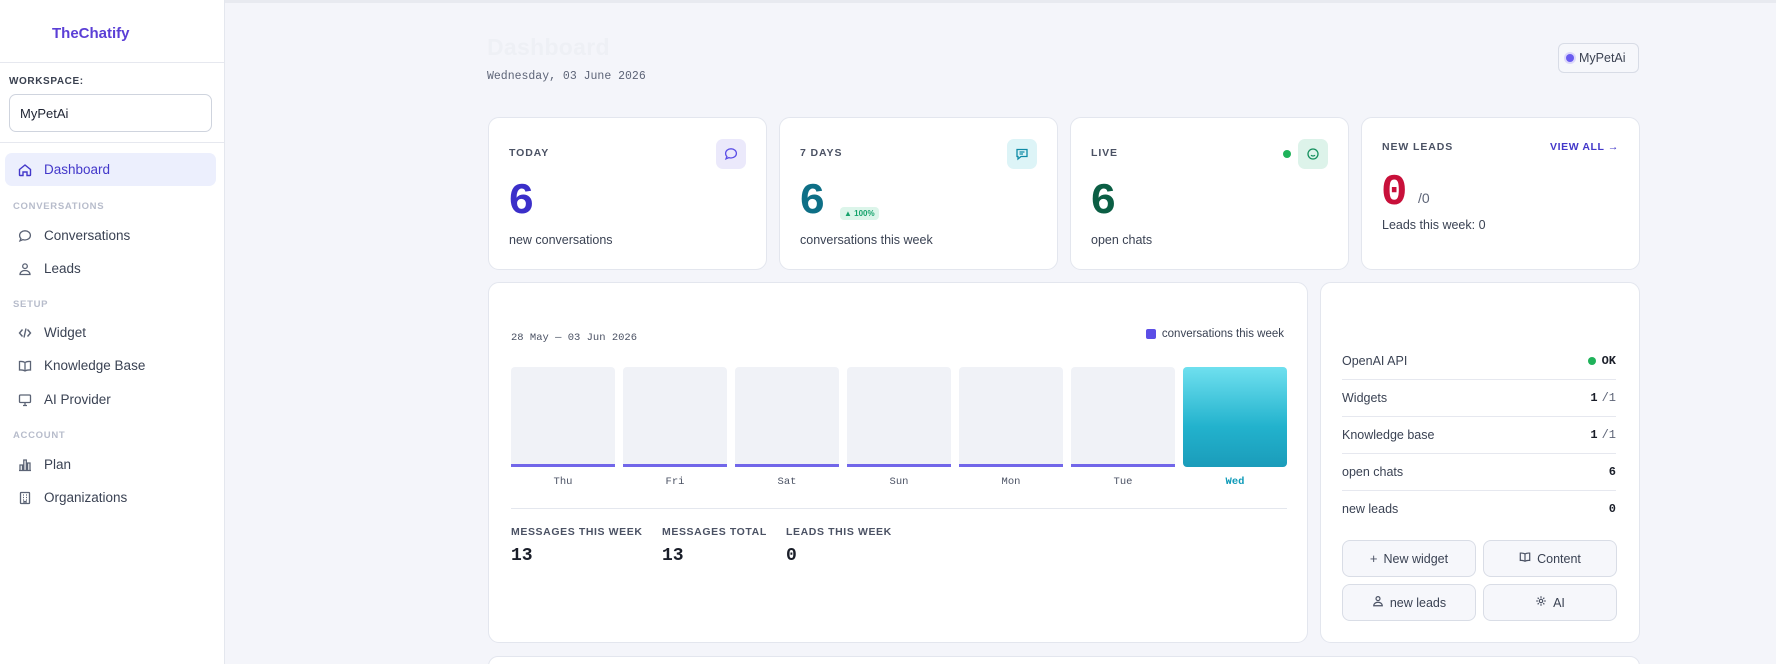 This screenshot has width=1776, height=664. Describe the element at coordinates (1022, 154) in the screenshot. I see `message-square-icon` at that location.